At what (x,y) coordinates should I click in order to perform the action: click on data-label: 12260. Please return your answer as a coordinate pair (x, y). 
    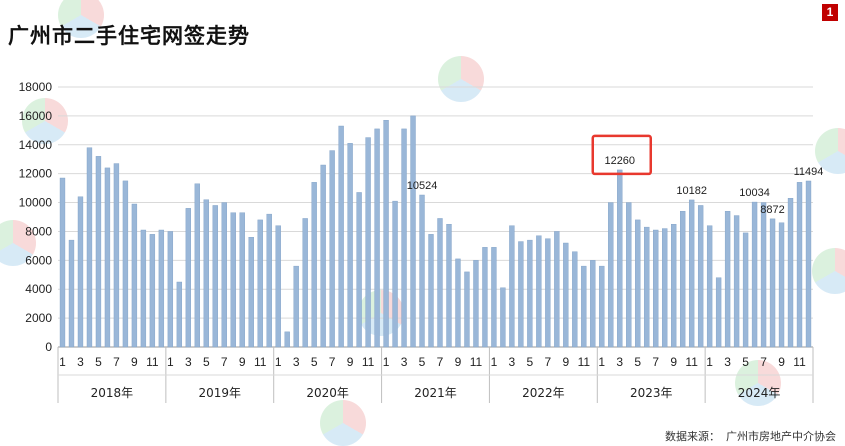
    Looking at the image, I should click on (619, 161).